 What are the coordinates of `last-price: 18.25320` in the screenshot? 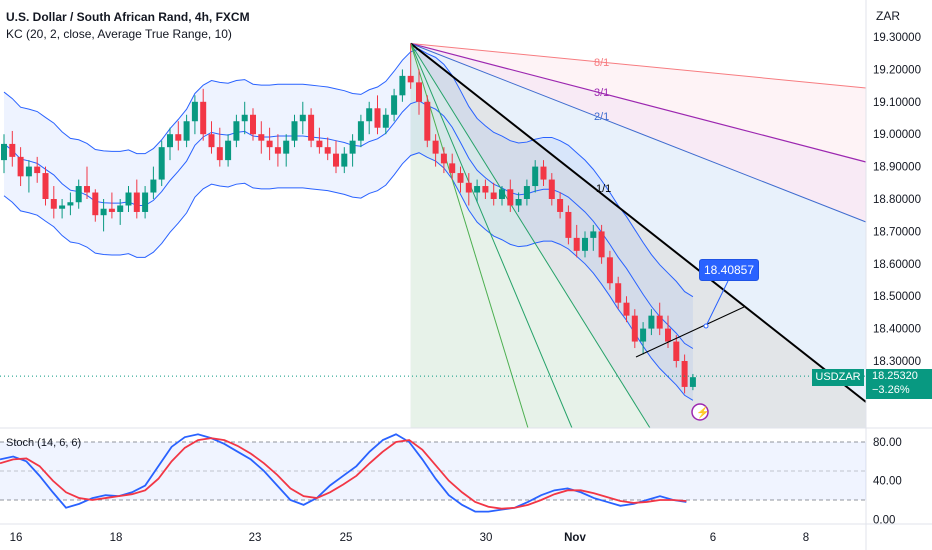 It's located at (895, 376).